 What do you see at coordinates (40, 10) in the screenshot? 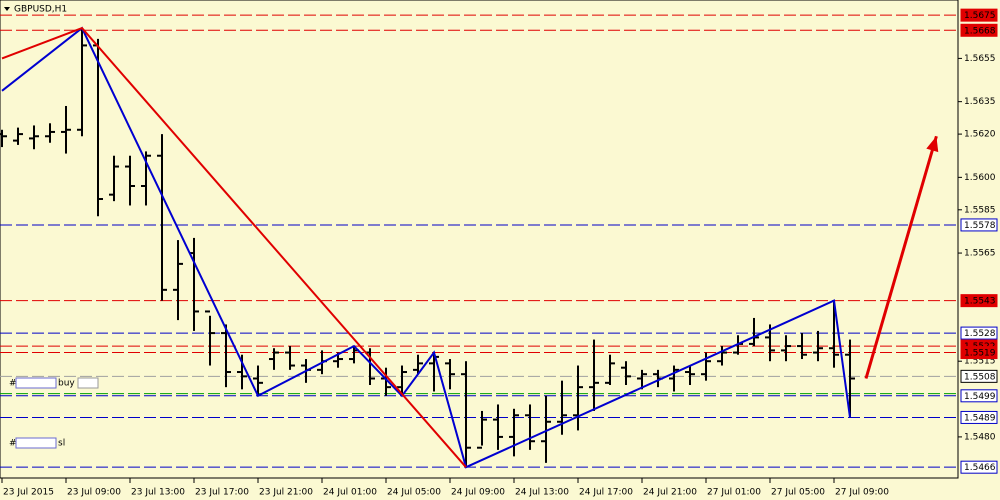
I see `chart-title: GBPUSD,H1` at bounding box center [40, 10].